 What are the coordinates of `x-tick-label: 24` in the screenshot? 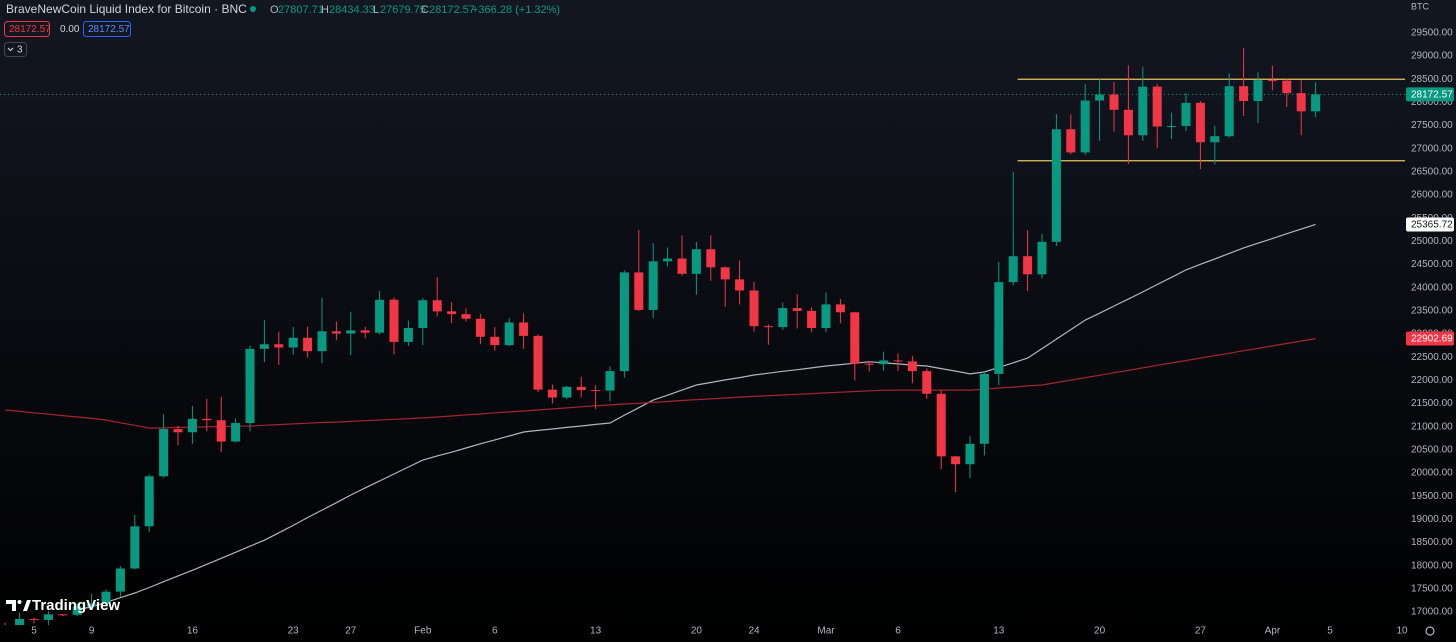 It's located at (754, 631).